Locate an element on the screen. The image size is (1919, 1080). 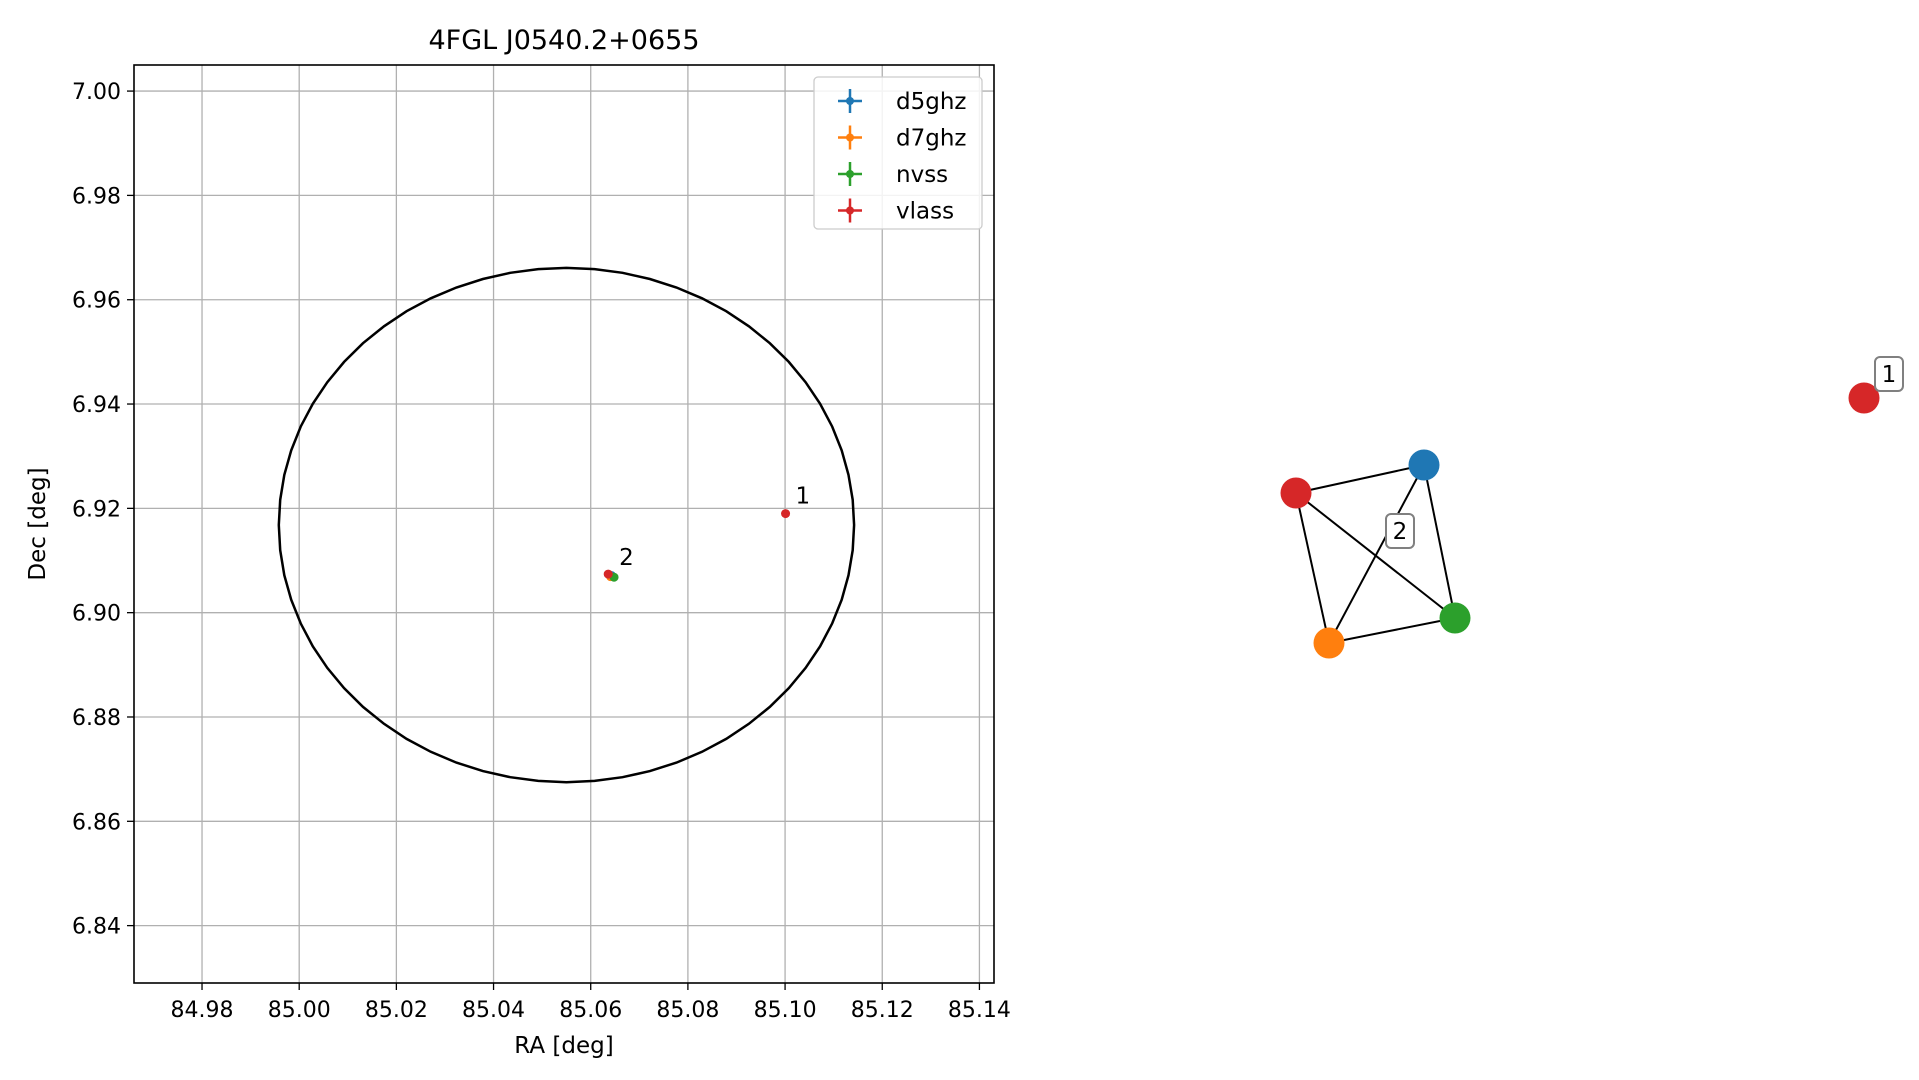
legend-label: d5ghz is located at coordinates (931, 102).